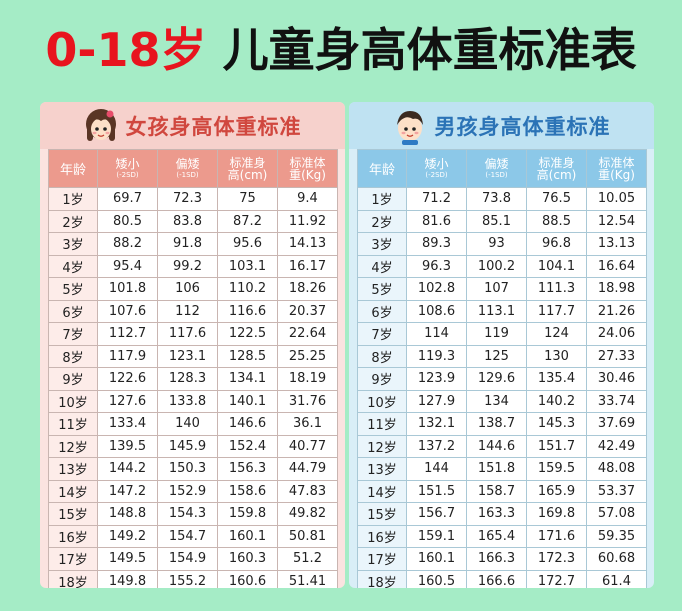  What do you see at coordinates (436, 311) in the screenshot?
I see `value-cell: 108.6` at bounding box center [436, 311].